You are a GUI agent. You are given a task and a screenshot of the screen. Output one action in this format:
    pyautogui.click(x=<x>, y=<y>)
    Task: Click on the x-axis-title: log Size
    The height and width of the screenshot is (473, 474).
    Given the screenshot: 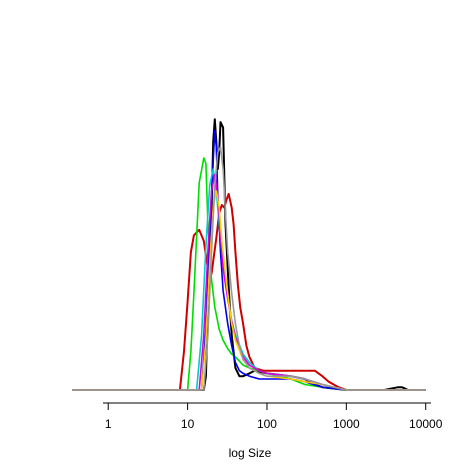 What is the action you would take?
    pyautogui.click(x=250, y=453)
    